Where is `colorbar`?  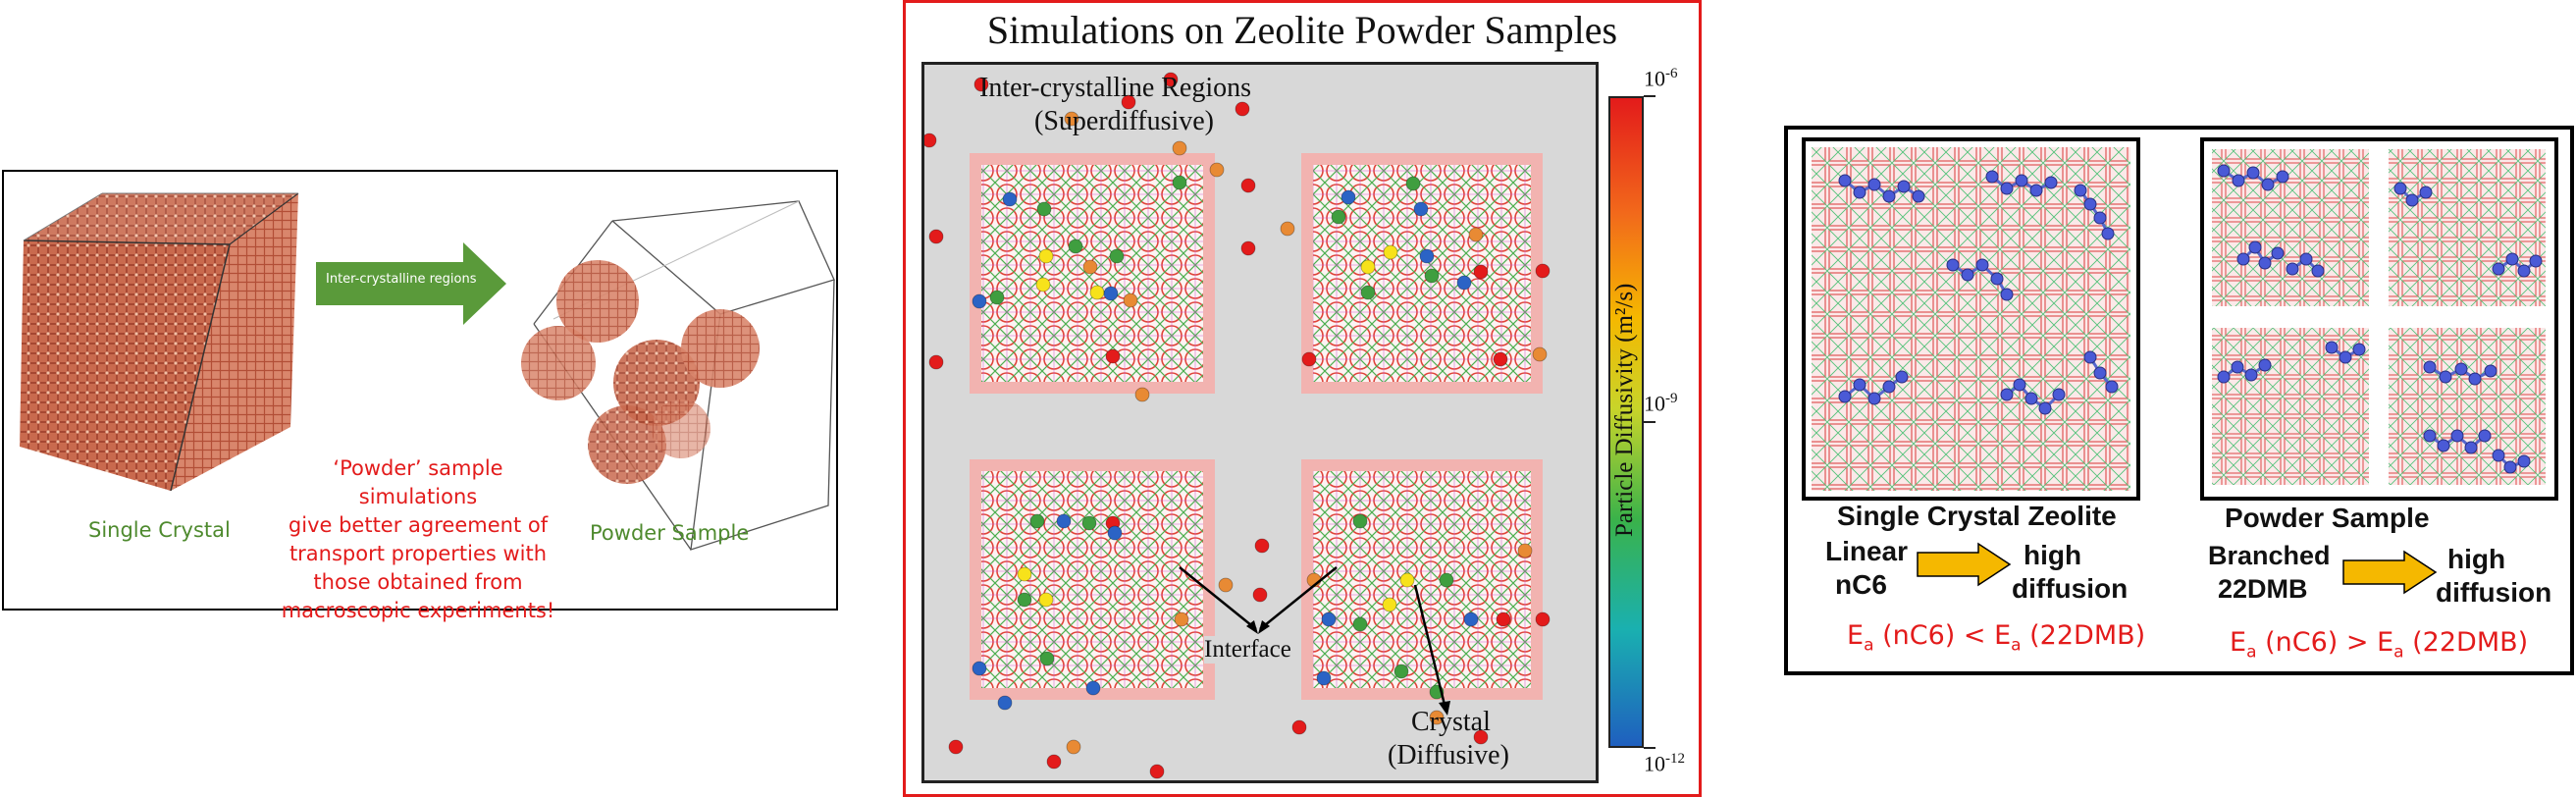 colorbar is located at coordinates (1626, 422).